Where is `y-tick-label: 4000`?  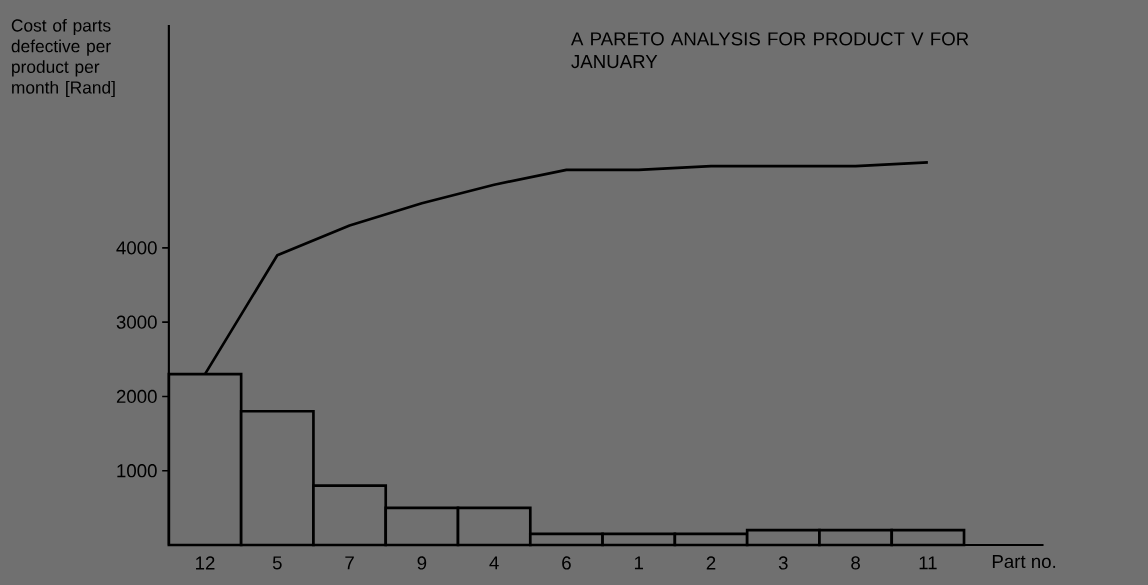 y-tick-label: 4000 is located at coordinates (136, 248).